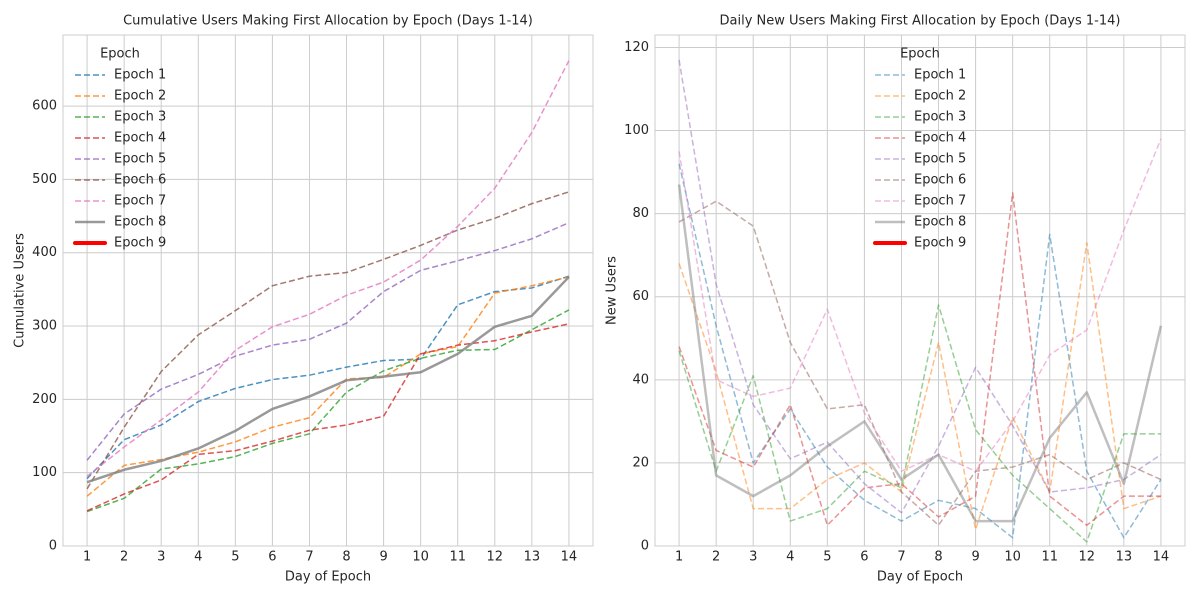  What do you see at coordinates (640, 213) in the screenshot?
I see `y-tick-label: 80` at bounding box center [640, 213].